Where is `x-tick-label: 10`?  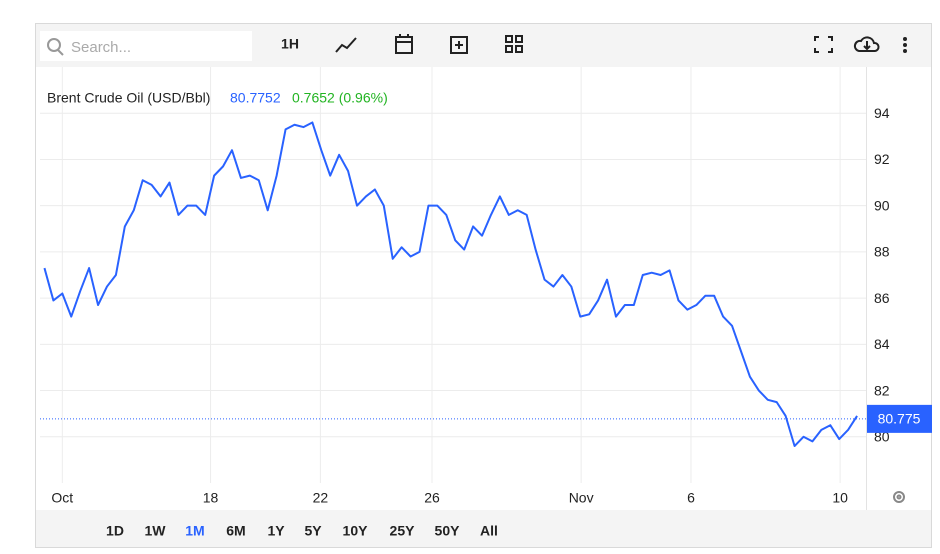 x-tick-label: 10 is located at coordinates (840, 498).